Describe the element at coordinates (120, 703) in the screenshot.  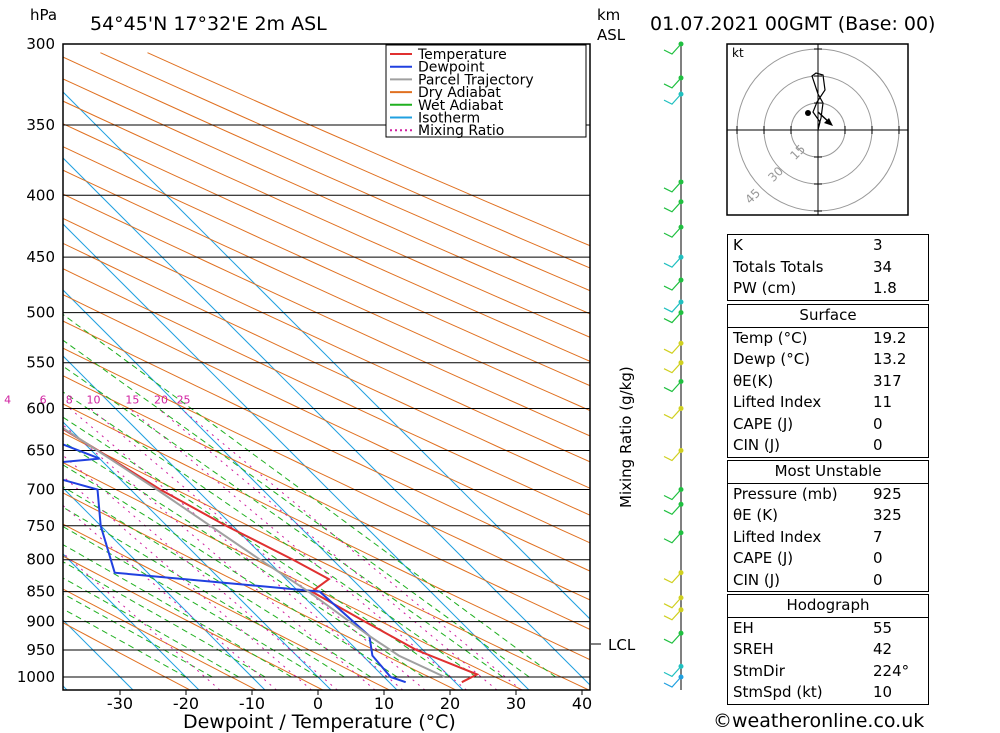
I see `temperature-tick-label: -30` at that location.